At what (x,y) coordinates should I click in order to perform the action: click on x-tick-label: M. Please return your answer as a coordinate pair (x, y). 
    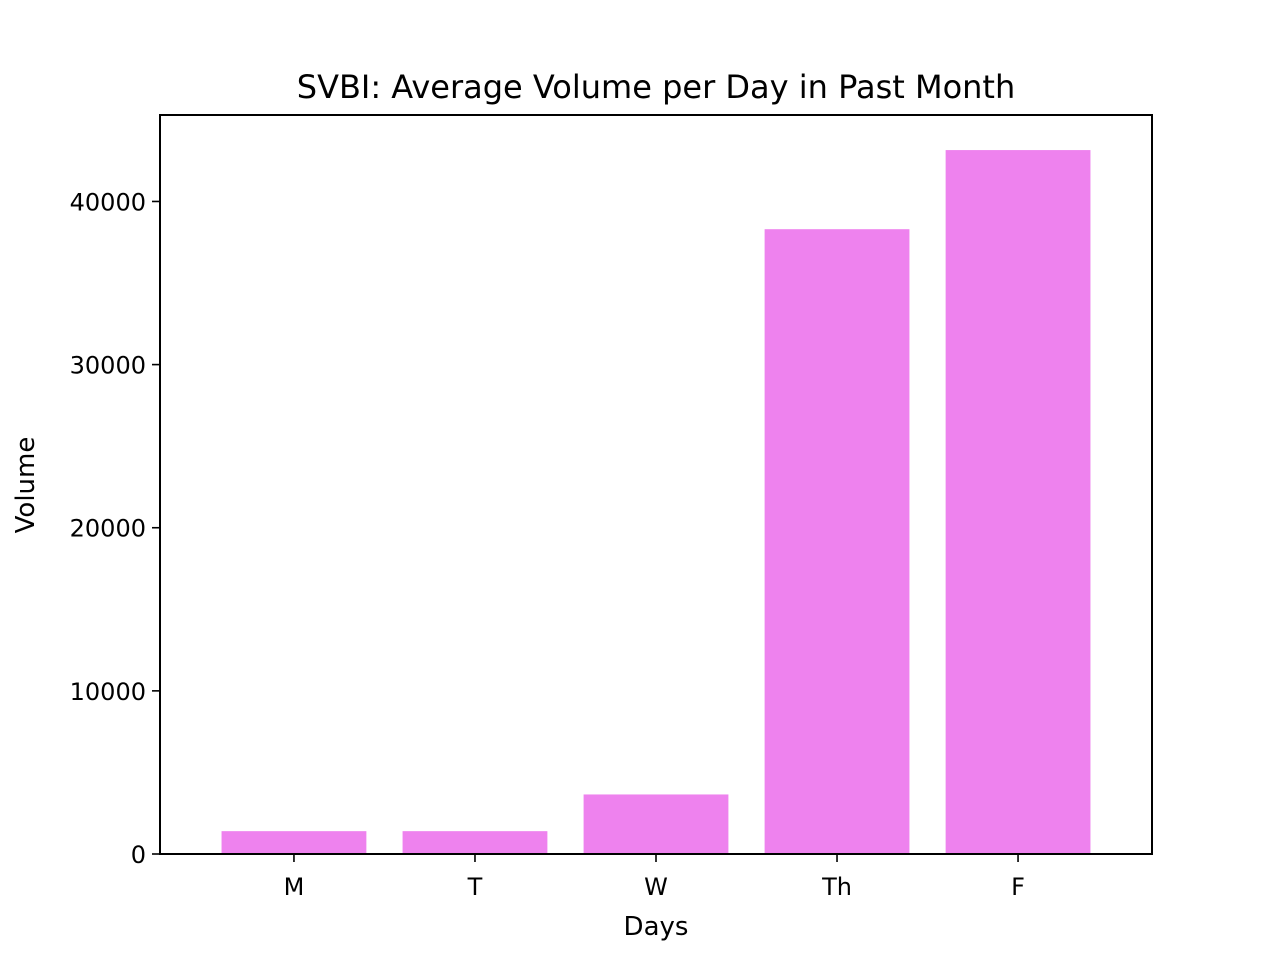
    Looking at the image, I should click on (294, 887).